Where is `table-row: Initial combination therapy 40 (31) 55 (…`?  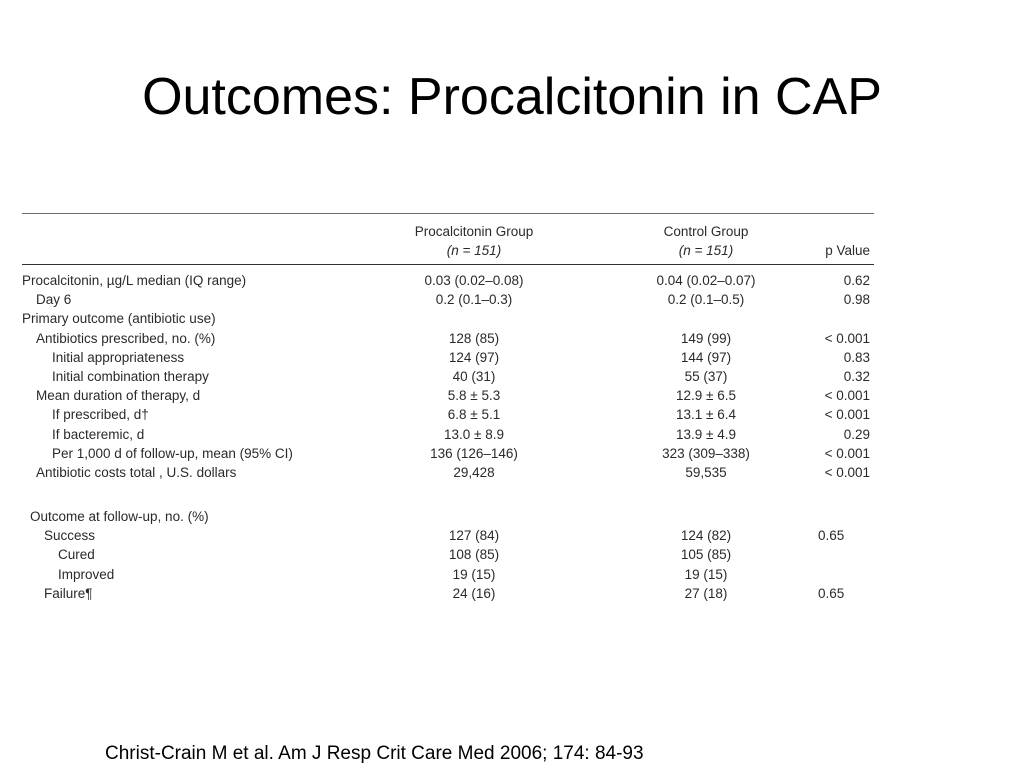 table-row: Initial combination therapy 40 (31) 55 (… is located at coordinates (461, 376).